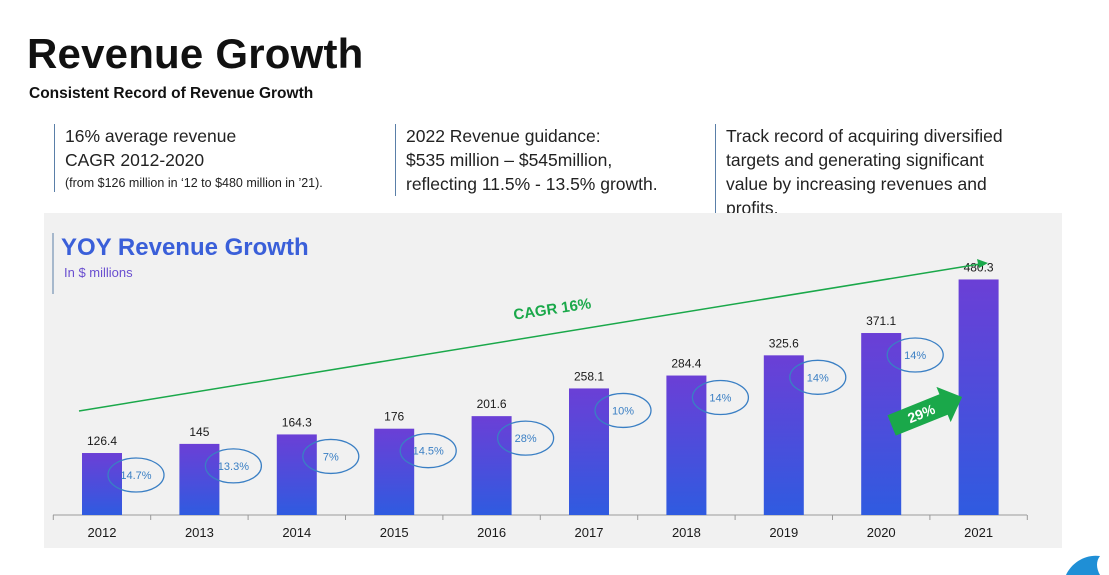  What do you see at coordinates (171, 93) in the screenshot?
I see `page-subtitle: Consistent Record of Revenue Growth` at bounding box center [171, 93].